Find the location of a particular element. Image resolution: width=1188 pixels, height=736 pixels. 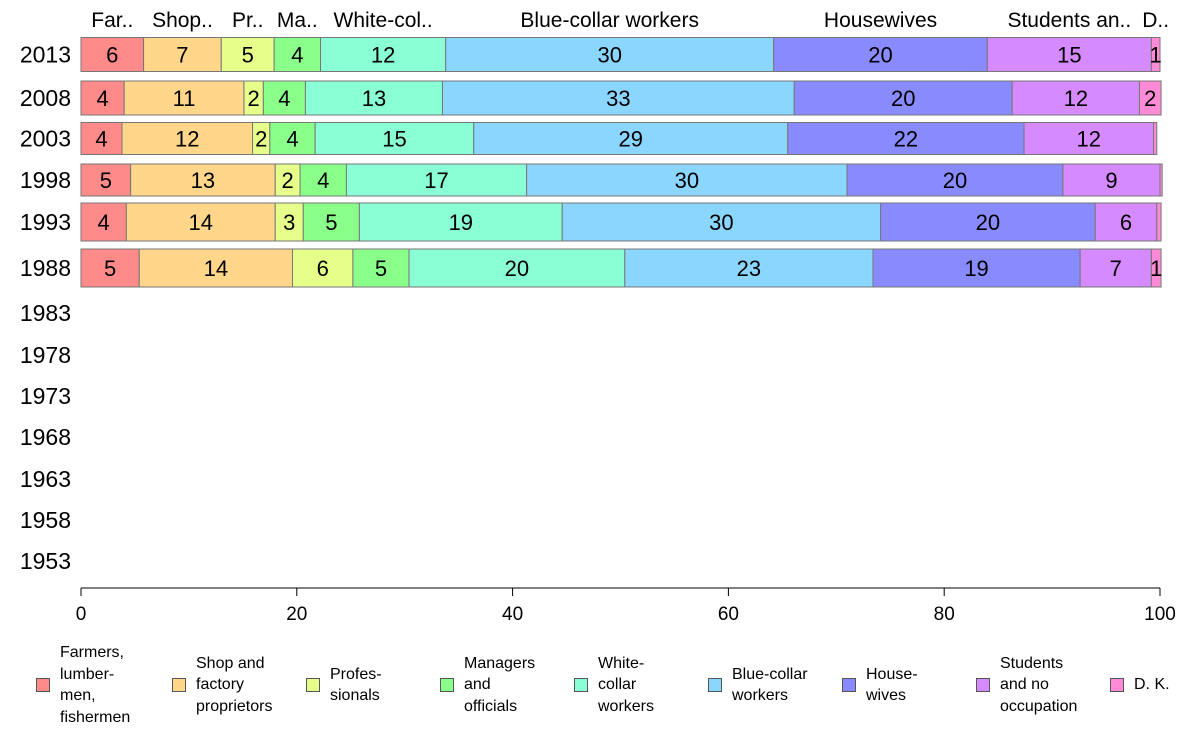

data-label: 22 is located at coordinates (906, 139).